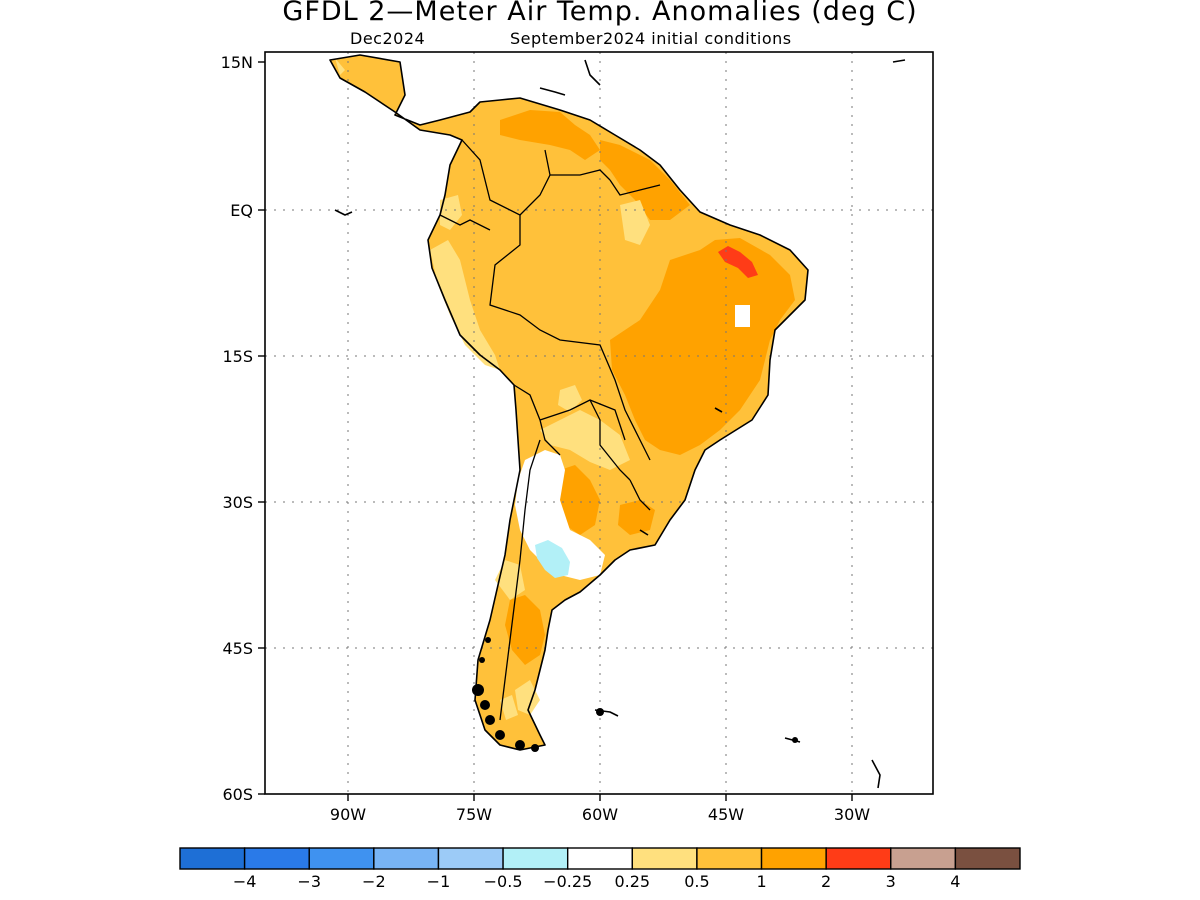 The height and width of the screenshot is (900, 1200). I want to click on lat-label-45s: 45S, so click(237, 648).